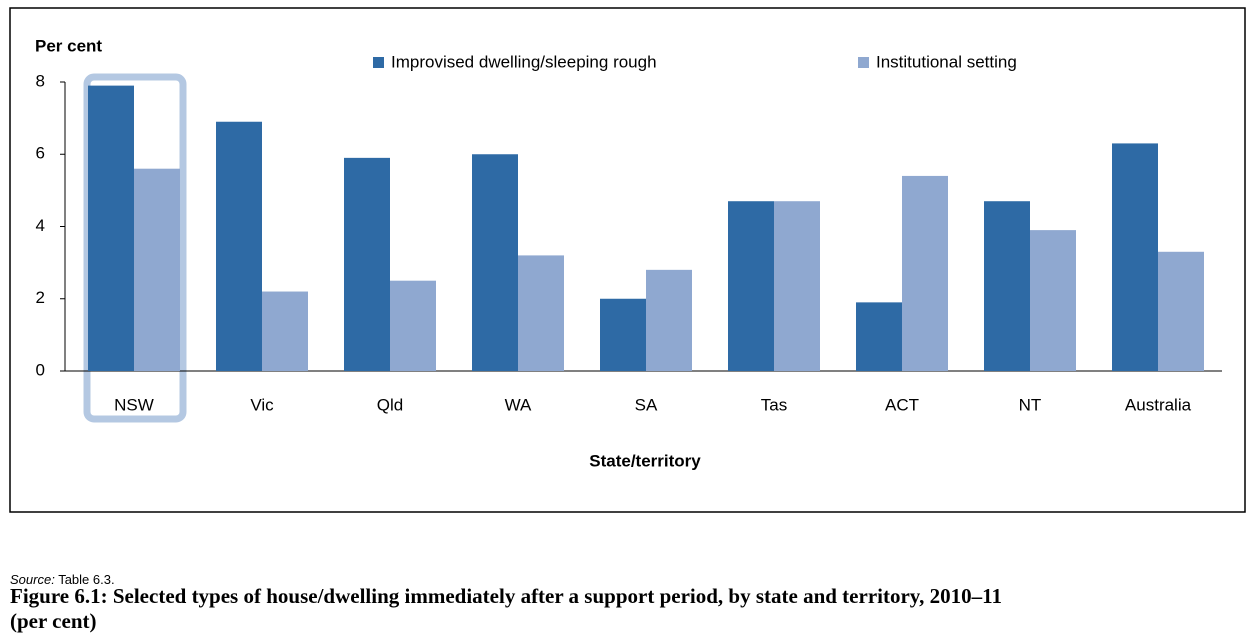  I want to click on source-label: Source:, so click(32, 579).